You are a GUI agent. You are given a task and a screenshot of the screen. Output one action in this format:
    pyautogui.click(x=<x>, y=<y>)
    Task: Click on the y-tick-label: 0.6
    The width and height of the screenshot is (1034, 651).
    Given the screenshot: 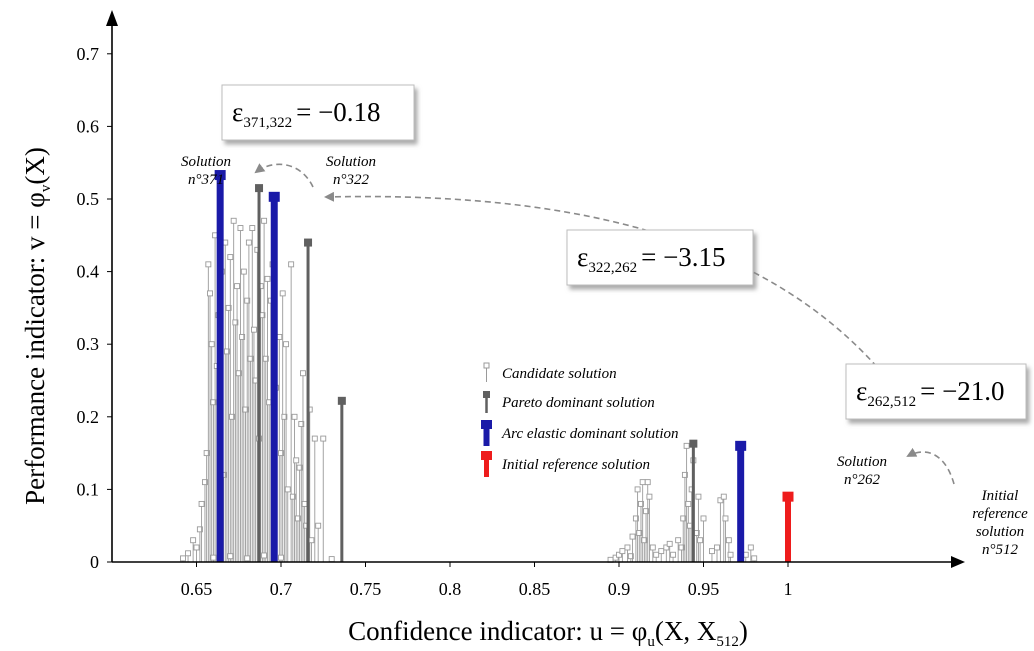 What is the action you would take?
    pyautogui.click(x=88, y=126)
    